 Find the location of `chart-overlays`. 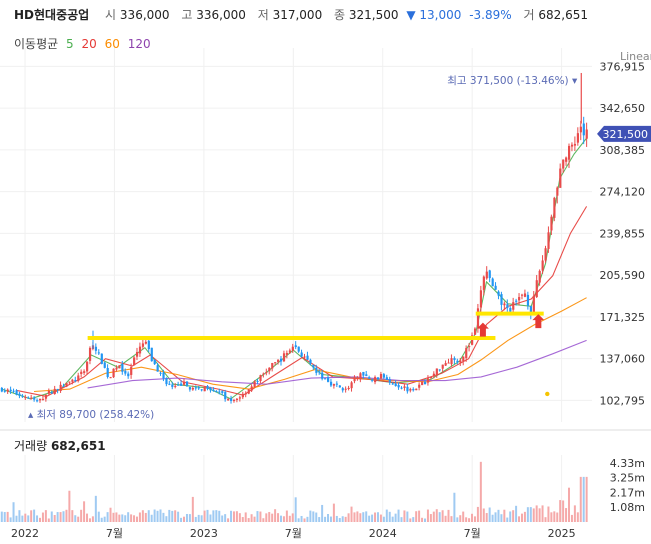

chart-overlays is located at coordinates (318, 354).